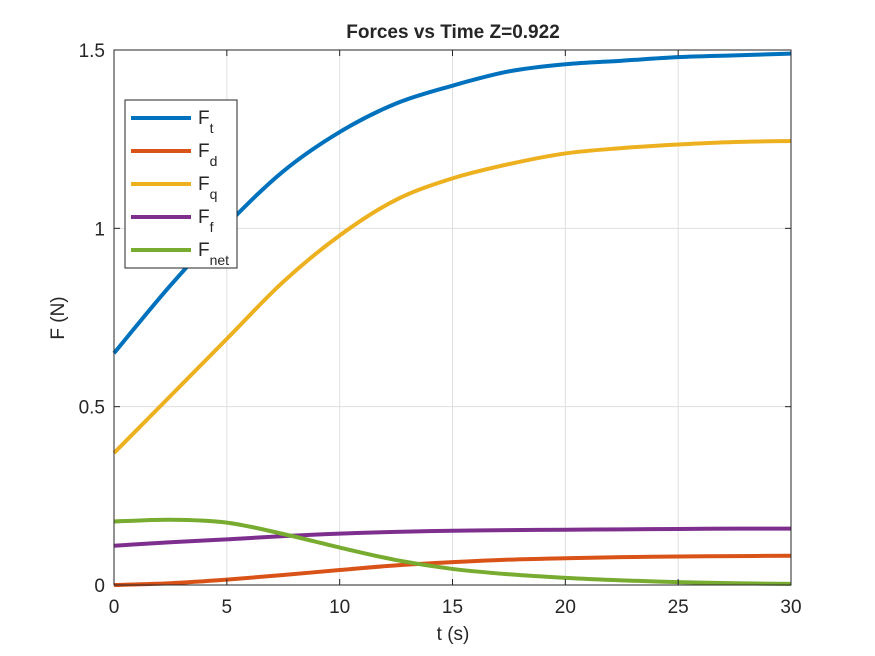 Image resolution: width=875 pixels, height=656 pixels. What do you see at coordinates (453, 32) in the screenshot?
I see `chart-title: Forces vs Time Z=0.922` at bounding box center [453, 32].